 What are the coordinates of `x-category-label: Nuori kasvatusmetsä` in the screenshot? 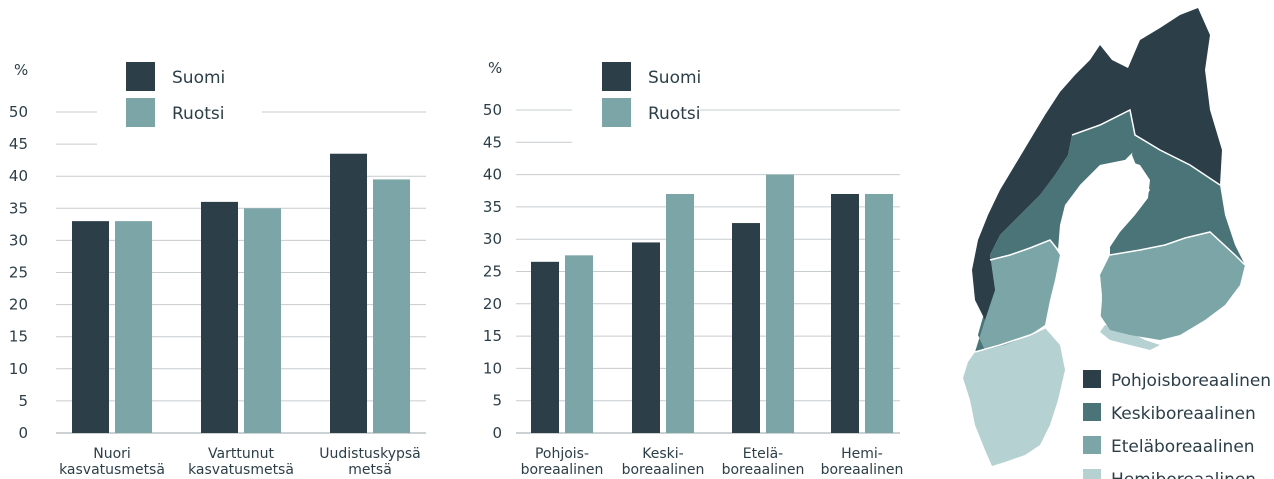 It's located at (112, 462).